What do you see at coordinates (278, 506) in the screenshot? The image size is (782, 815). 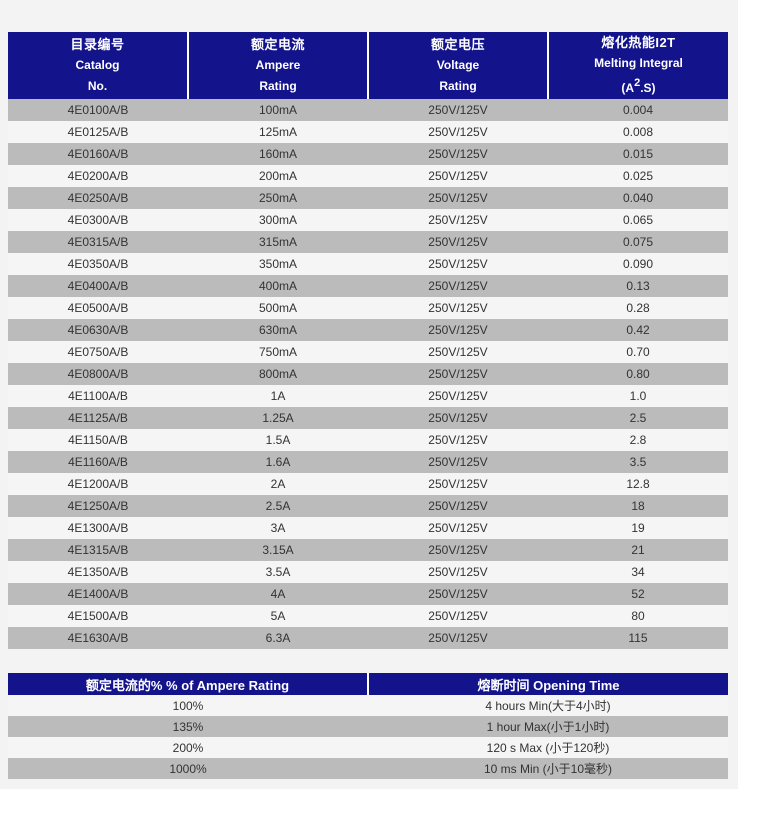 I see `table-cell: 2.5A` at bounding box center [278, 506].